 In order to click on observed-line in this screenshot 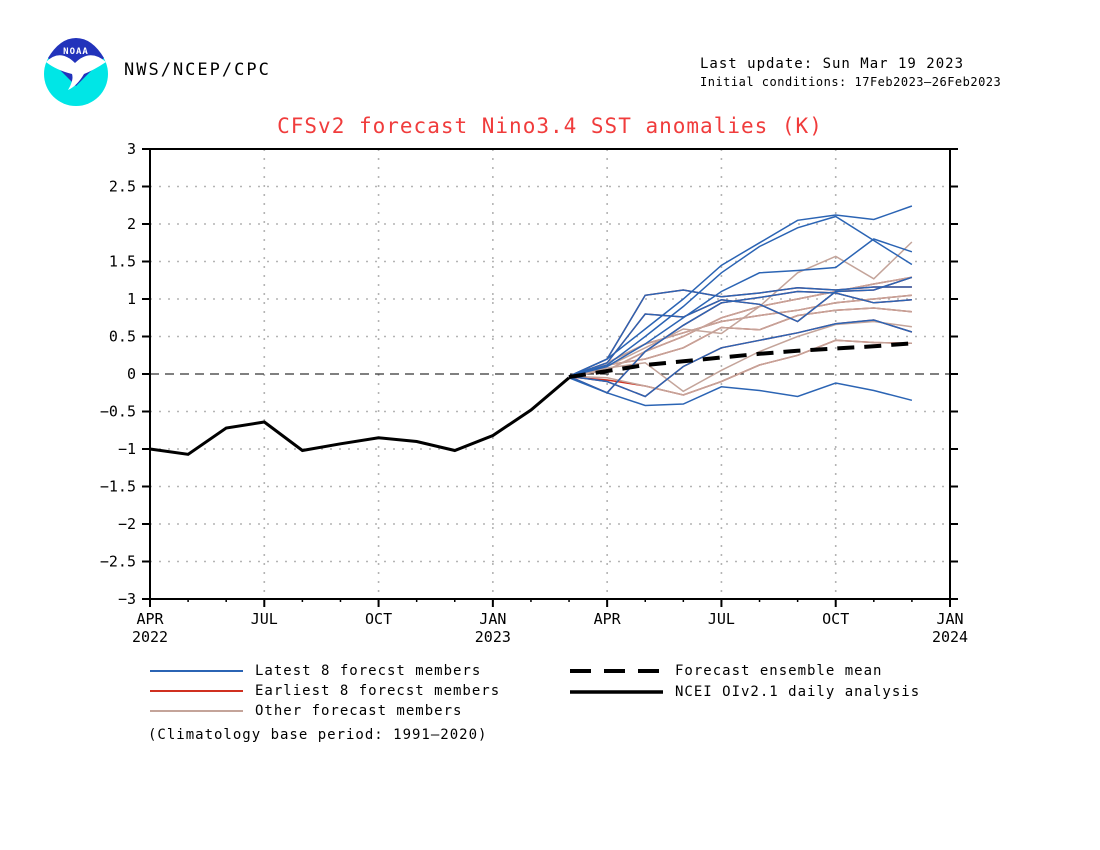, I will do `click(359, 416)`.